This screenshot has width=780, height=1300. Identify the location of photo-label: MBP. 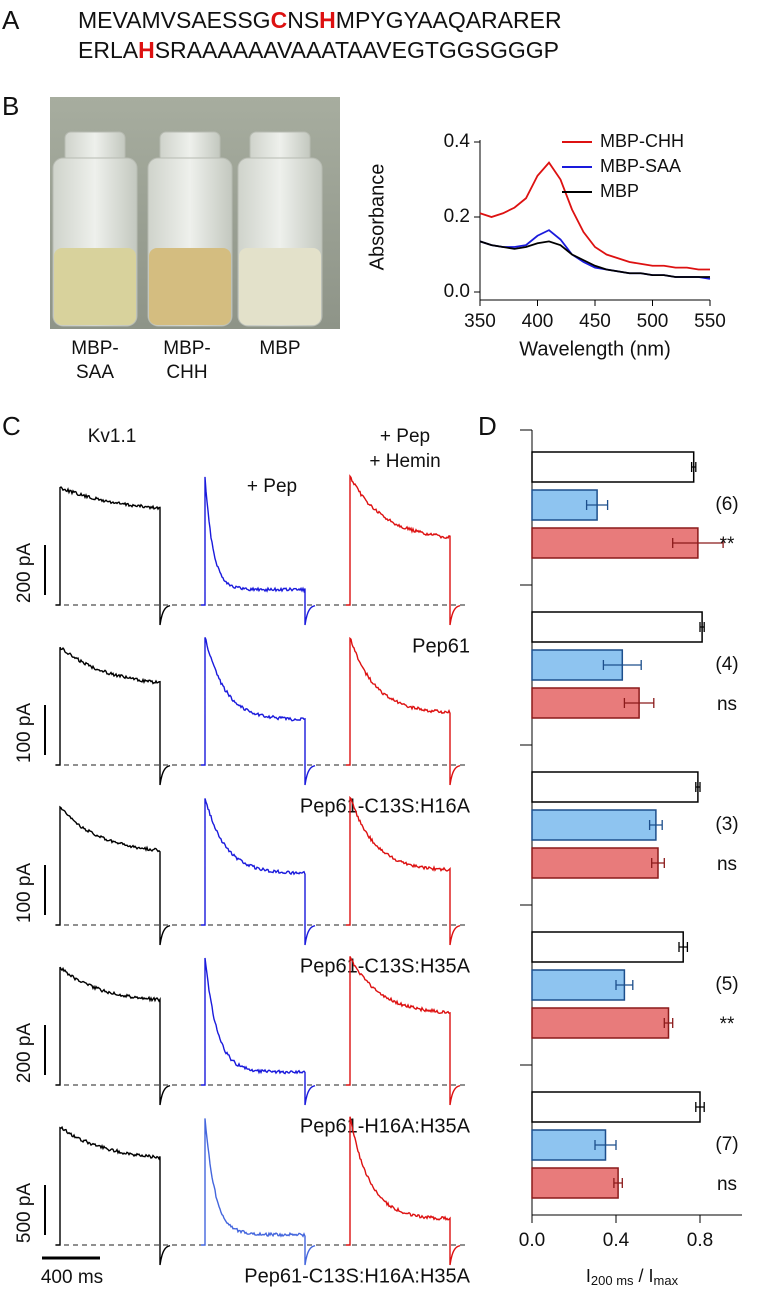
(279, 348).